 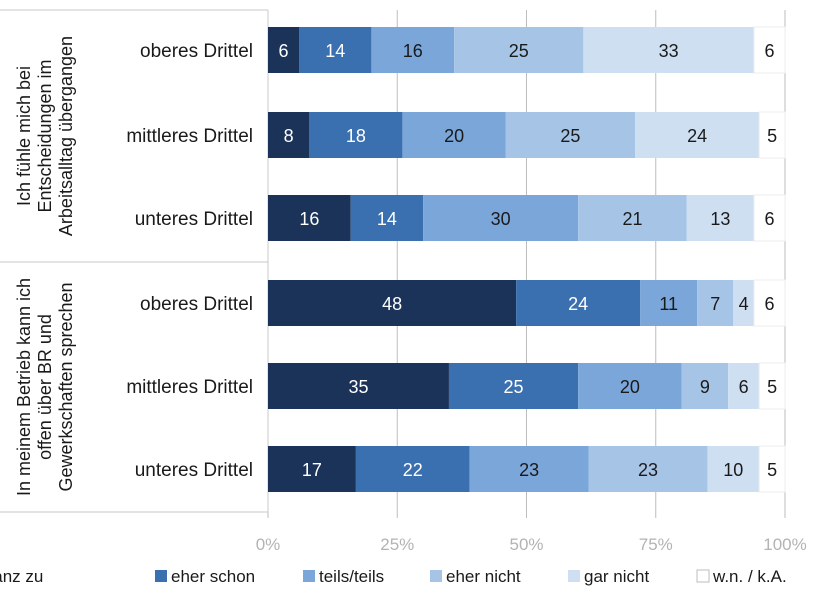 I want to click on data-label: 8, so click(x=289, y=136).